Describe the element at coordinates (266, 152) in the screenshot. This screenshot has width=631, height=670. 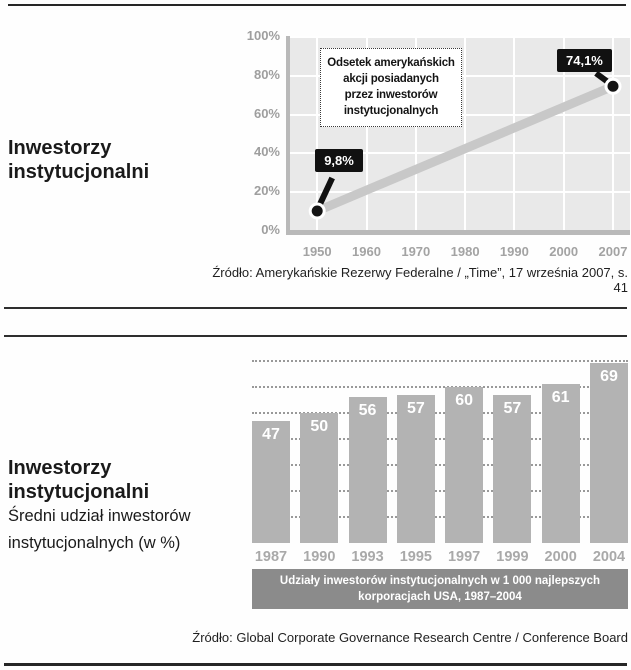
I see `y-tick-label: 40%` at that location.